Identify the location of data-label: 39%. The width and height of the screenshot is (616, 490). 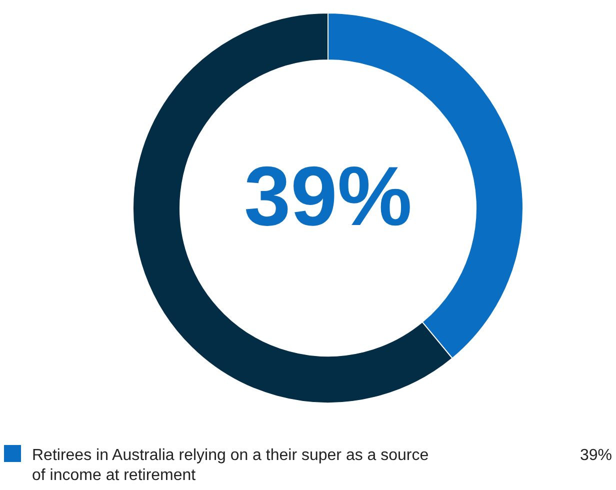
(596, 455).